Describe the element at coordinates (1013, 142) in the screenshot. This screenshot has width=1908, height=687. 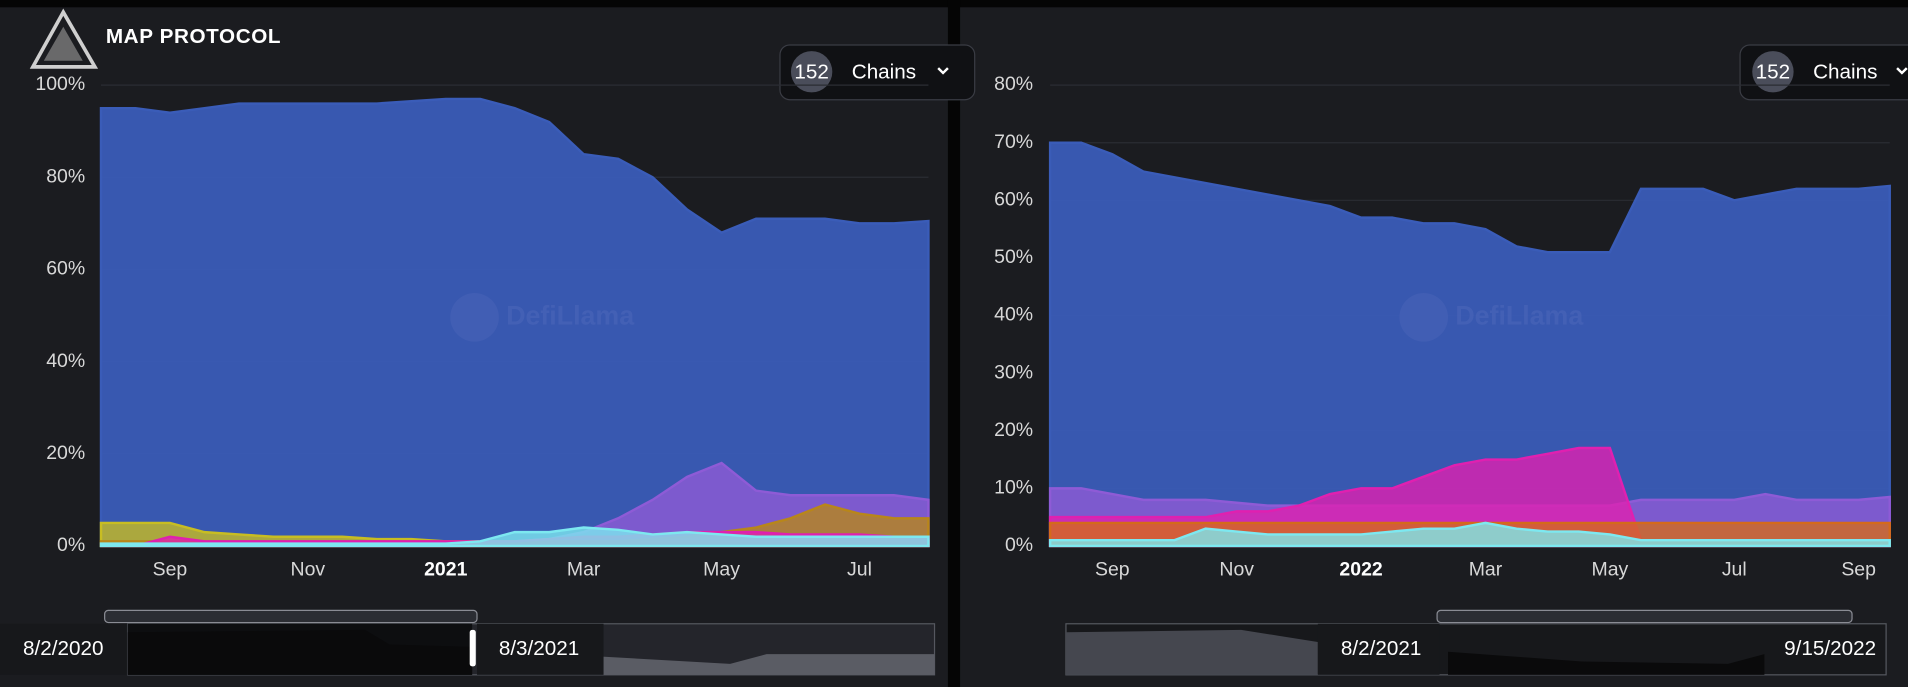
I see `y-tick-label: 70%` at that location.